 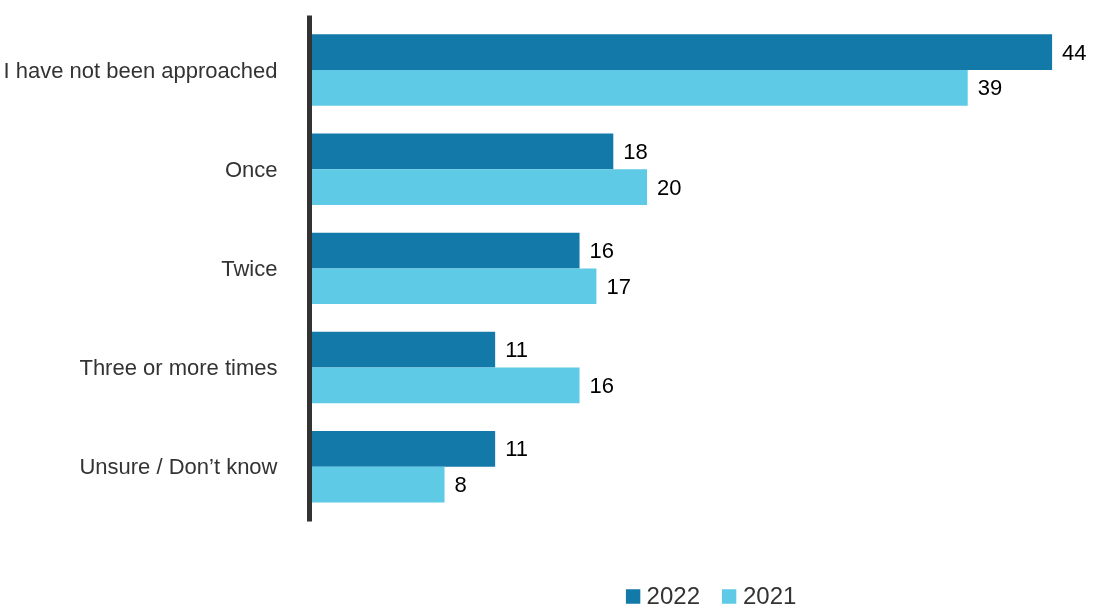 I want to click on data-label: 20, so click(x=669, y=187).